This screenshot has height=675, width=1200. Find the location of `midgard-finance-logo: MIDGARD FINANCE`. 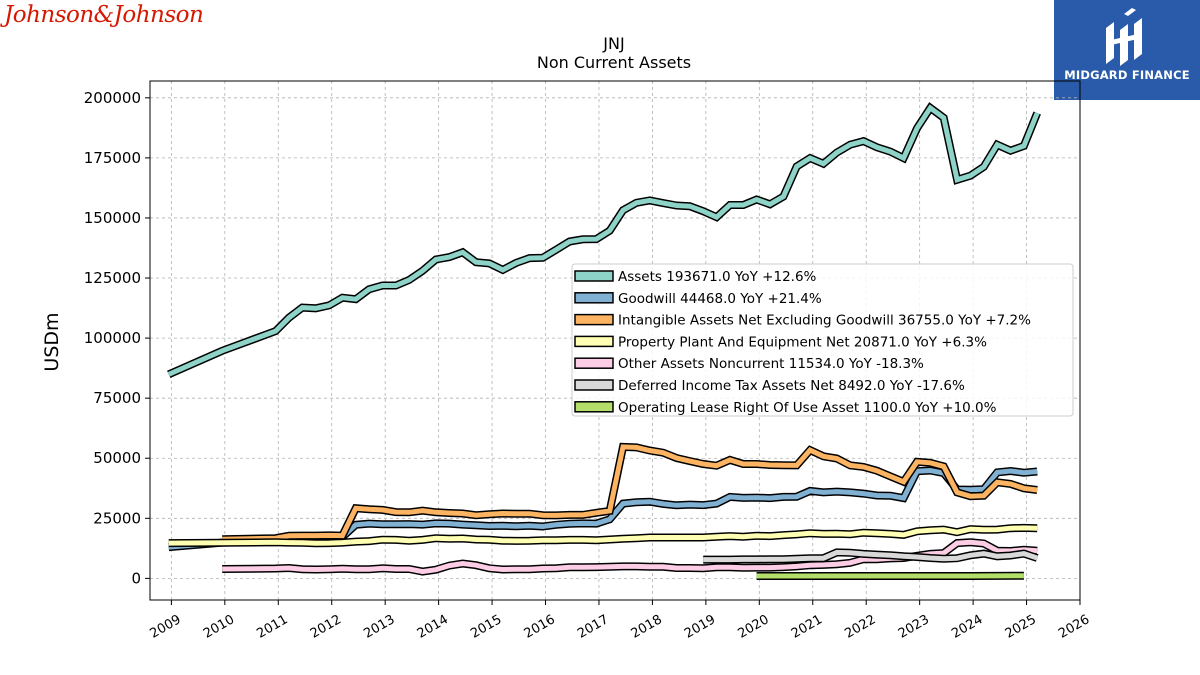

midgard-finance-logo: MIDGARD FINANCE is located at coordinates (1127, 50).